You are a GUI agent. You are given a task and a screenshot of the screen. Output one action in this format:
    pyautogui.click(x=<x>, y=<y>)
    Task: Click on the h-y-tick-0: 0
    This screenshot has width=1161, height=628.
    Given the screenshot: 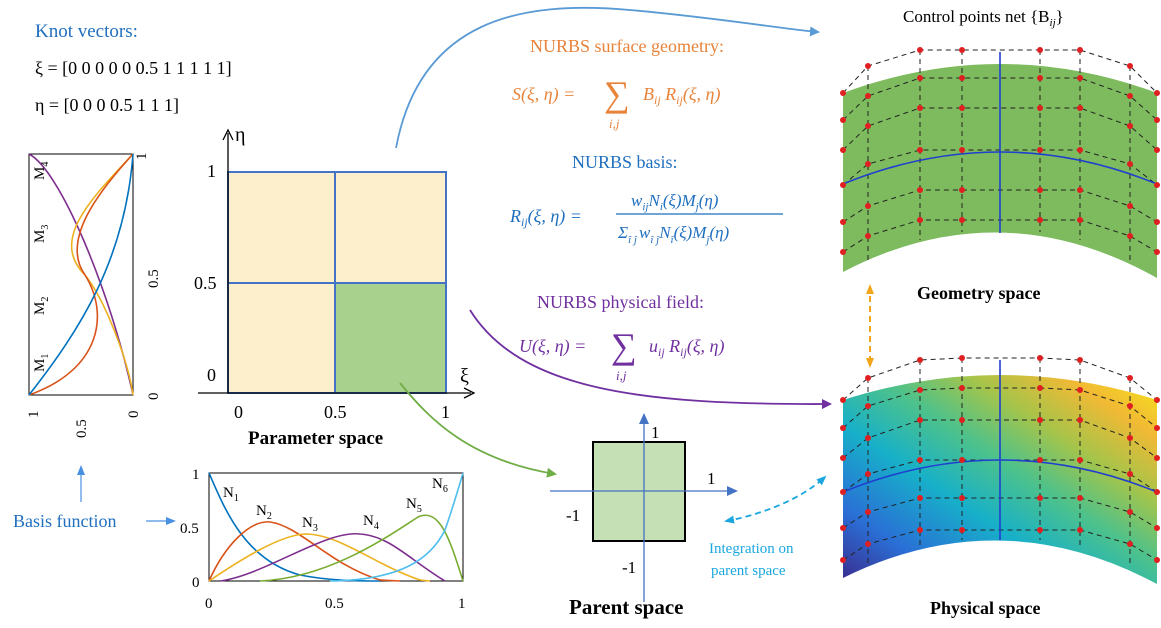 What is the action you would take?
    pyautogui.click(x=196, y=583)
    